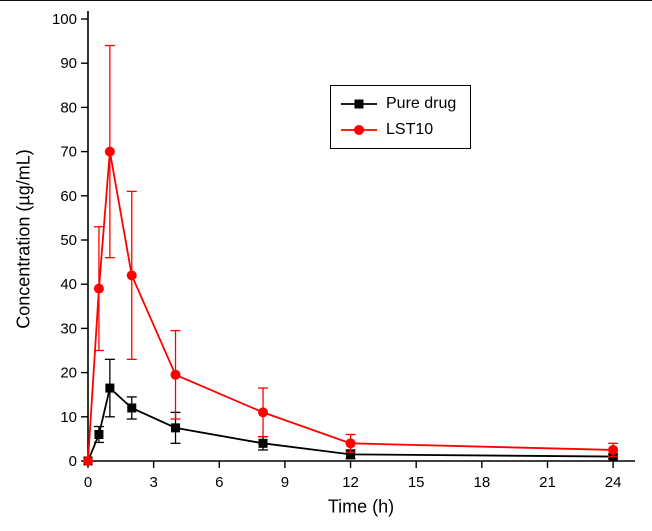 Image resolution: width=652 pixels, height=531 pixels. Describe the element at coordinates (361, 506) in the screenshot. I see `x-axis-label: Time (h)` at that location.